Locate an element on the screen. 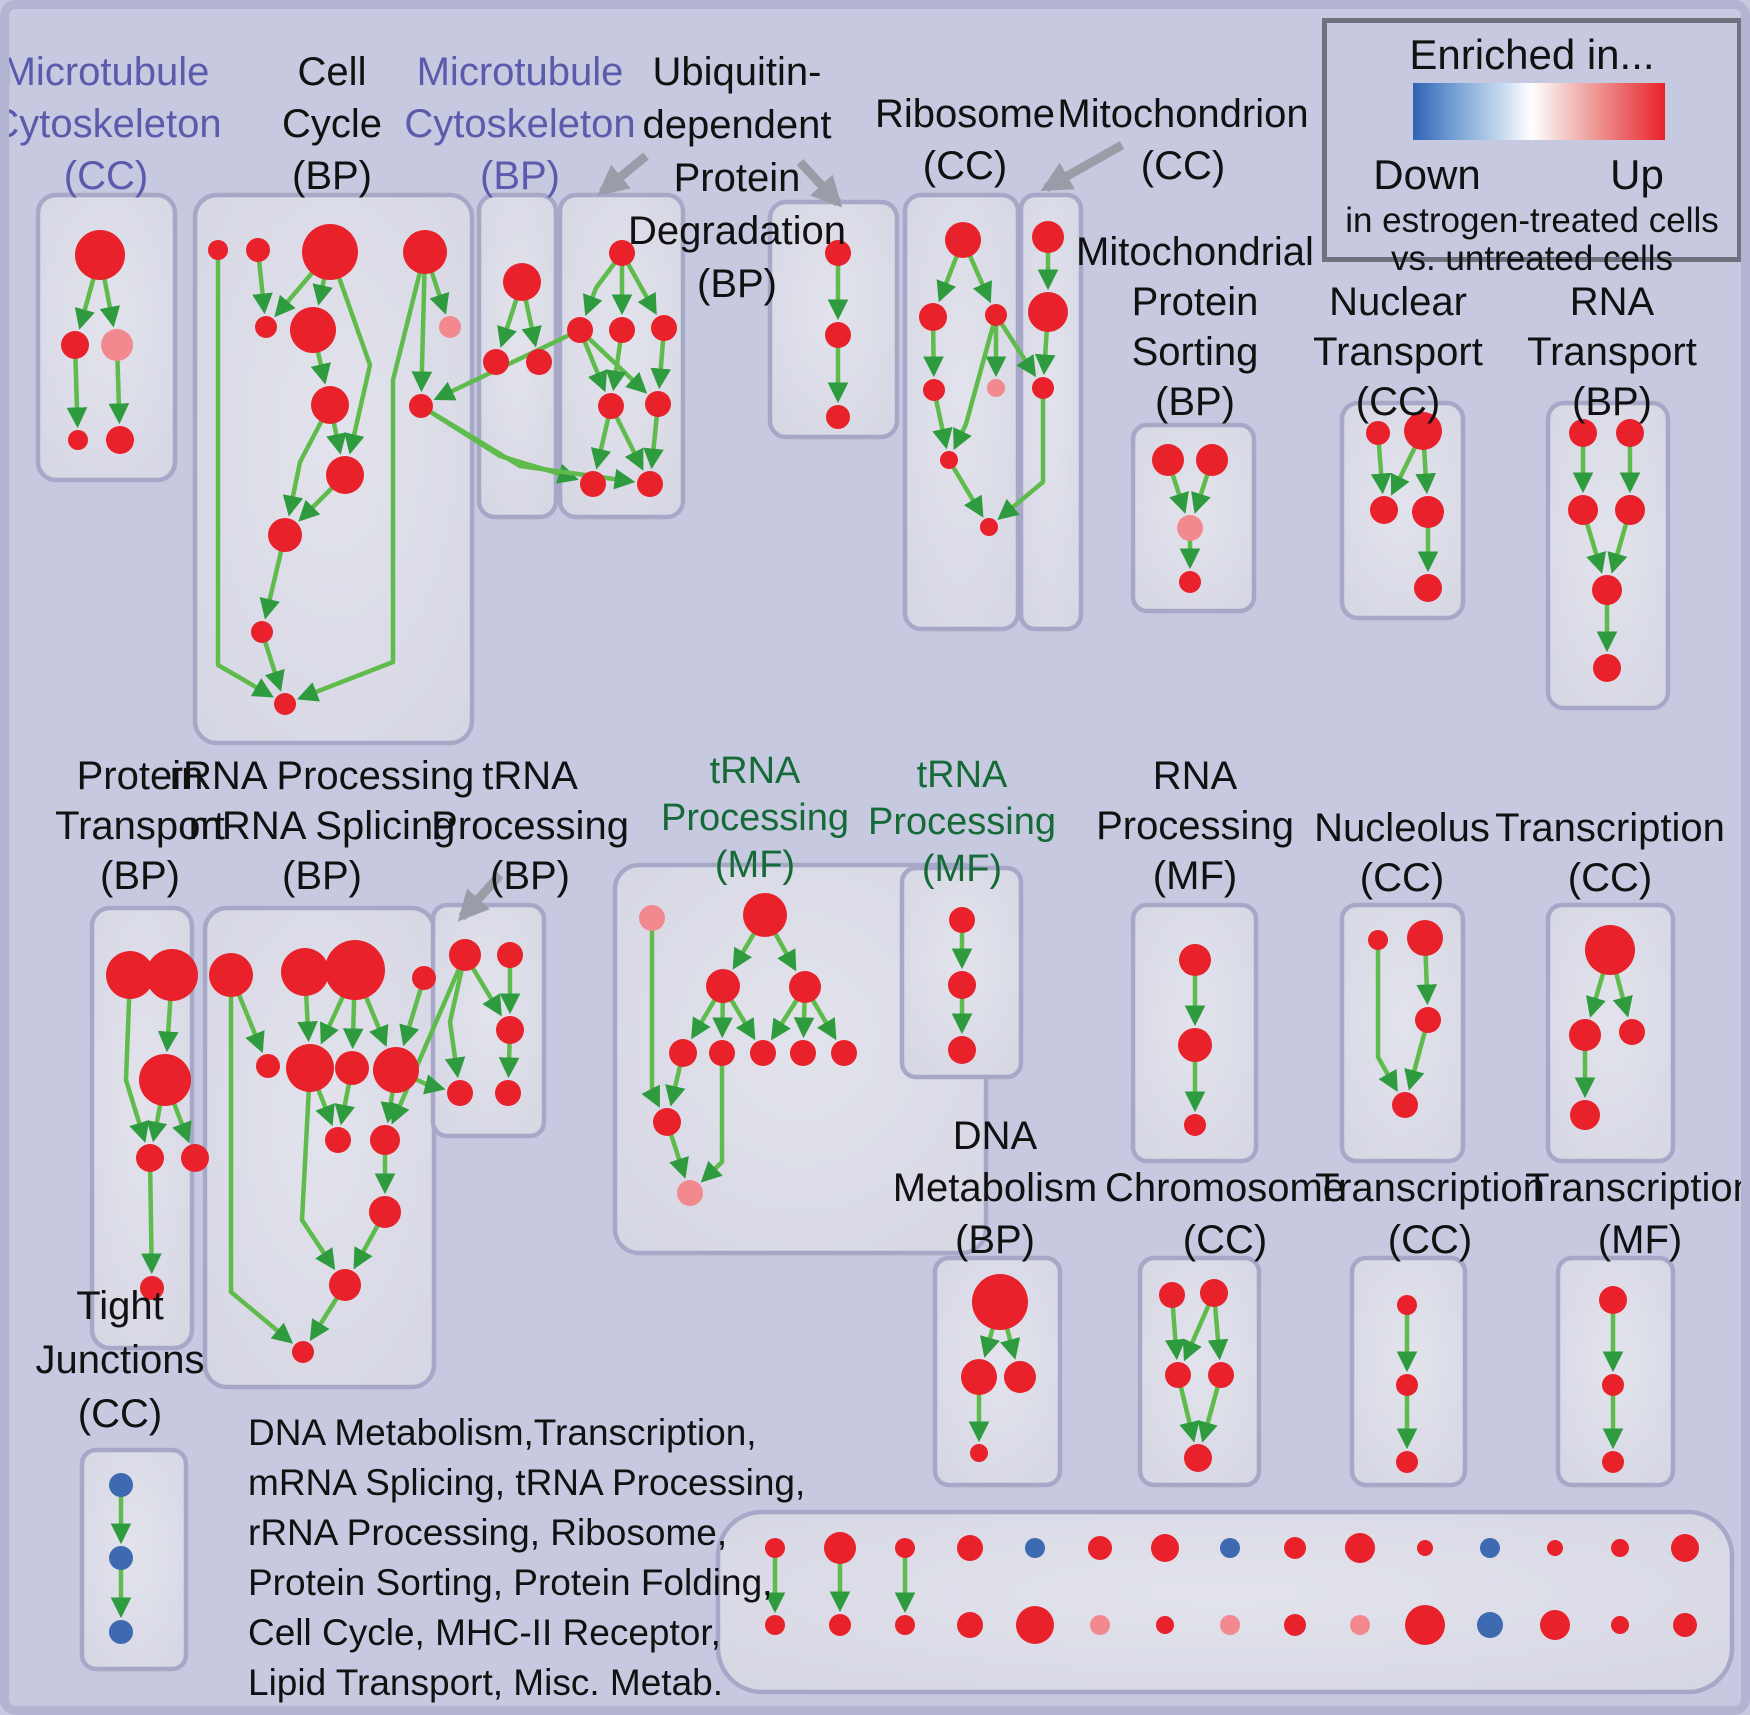  node-zb11-red is located at coordinates (1425, 1625).